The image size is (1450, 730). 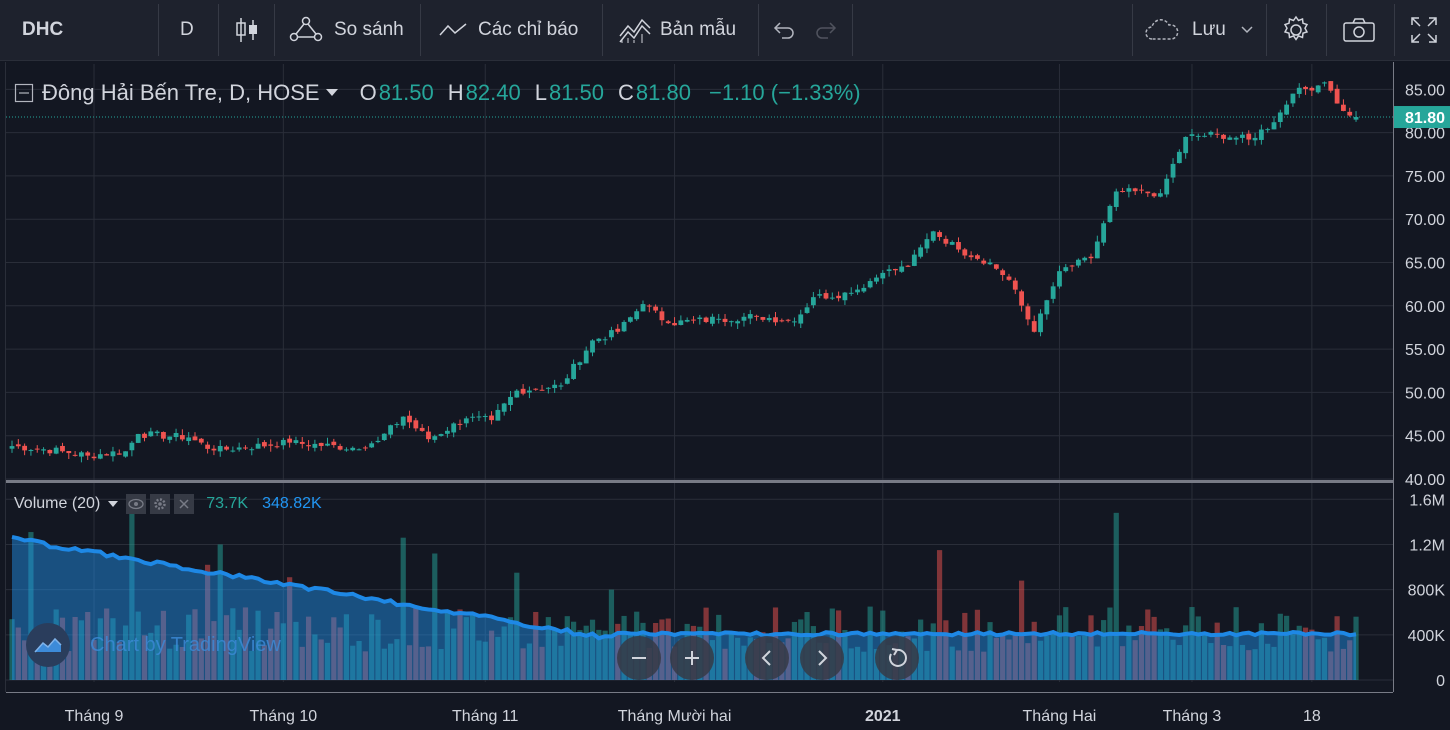 I want to click on volume-tick-label: 0, so click(x=1440, y=681).